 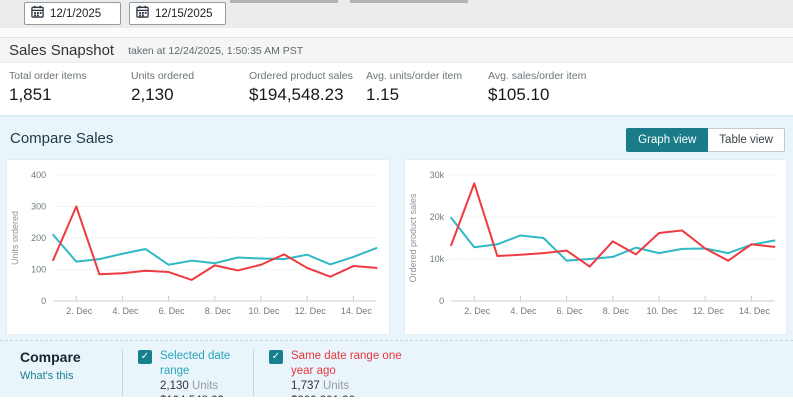 I want to click on metric-label: Ordered product sales, so click(x=301, y=76).